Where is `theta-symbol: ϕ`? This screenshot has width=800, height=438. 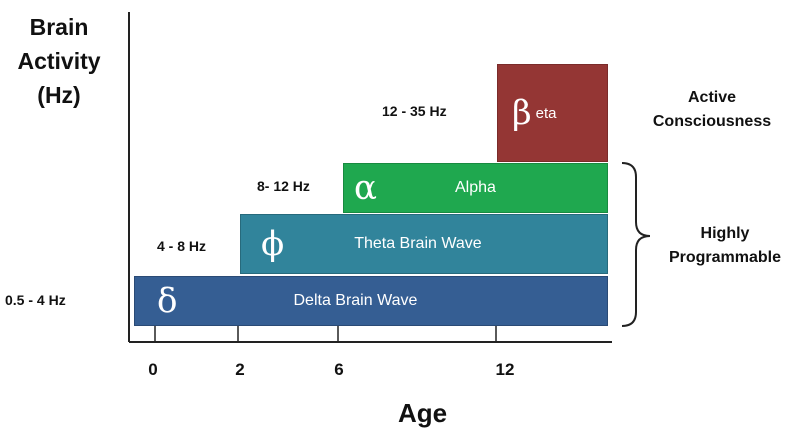 theta-symbol: ϕ is located at coordinates (273, 244).